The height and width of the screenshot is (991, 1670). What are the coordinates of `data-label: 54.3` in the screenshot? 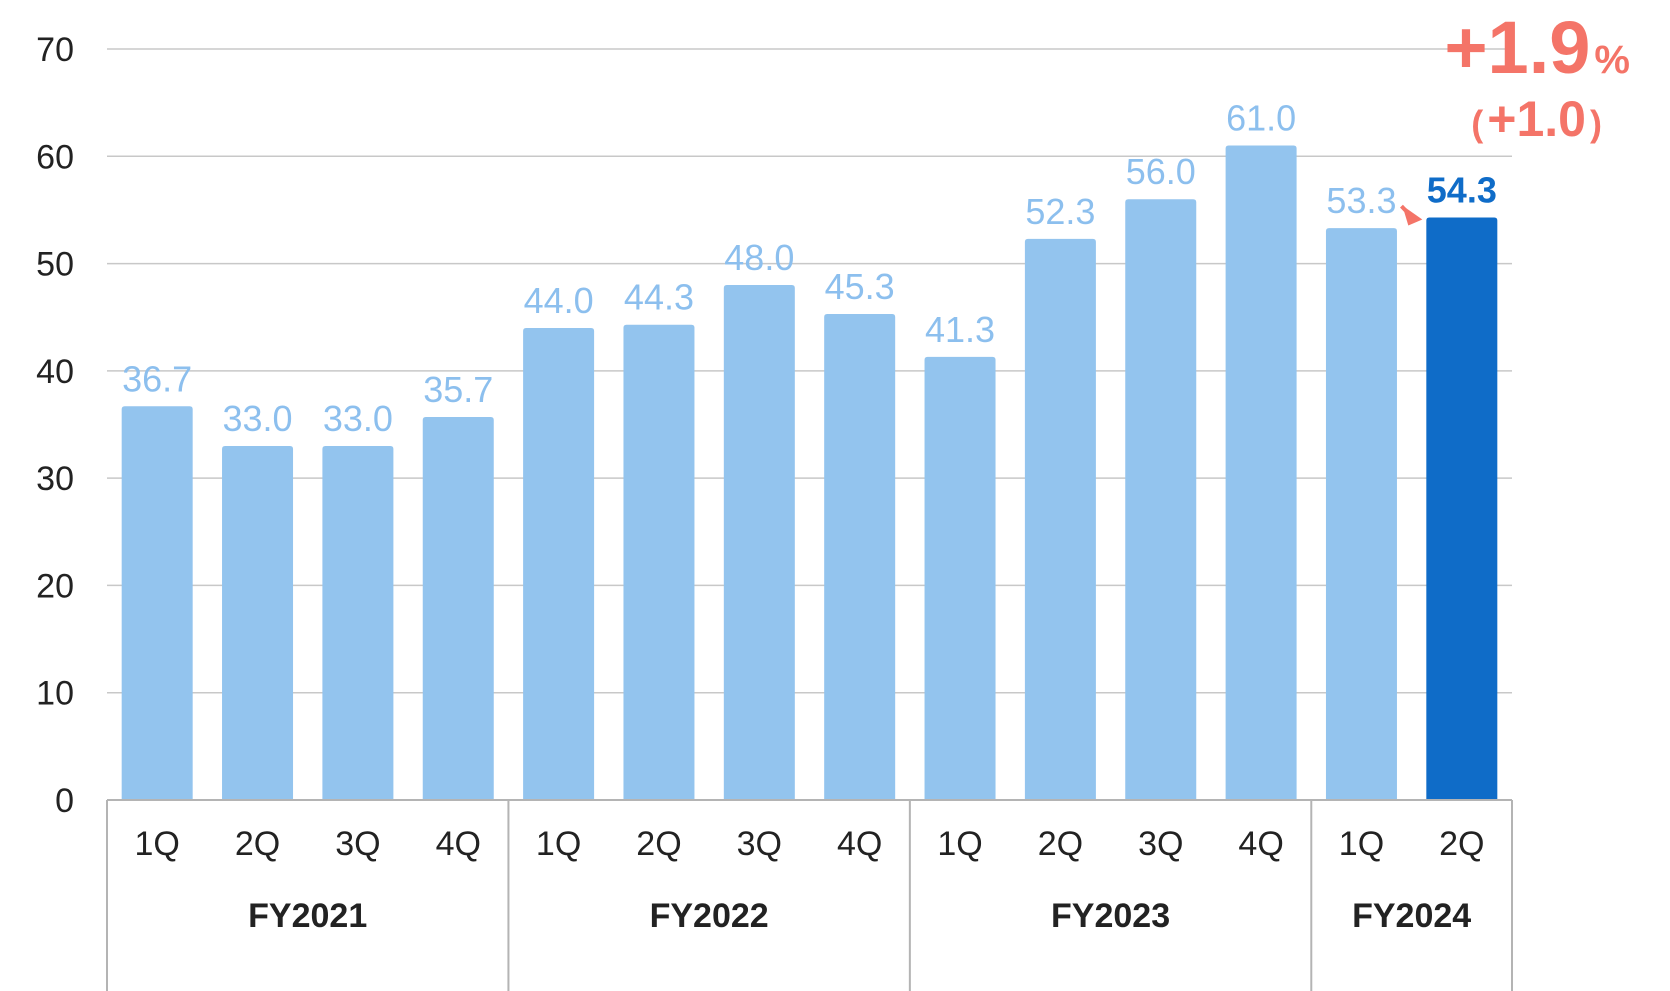 It's located at (1462, 189).